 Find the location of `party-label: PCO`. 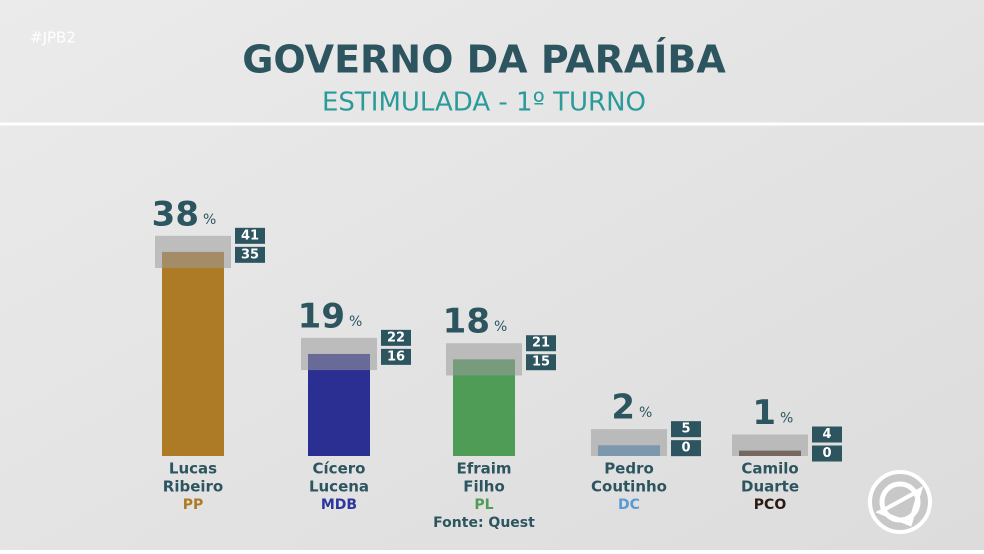

party-label: PCO is located at coordinates (770, 505).